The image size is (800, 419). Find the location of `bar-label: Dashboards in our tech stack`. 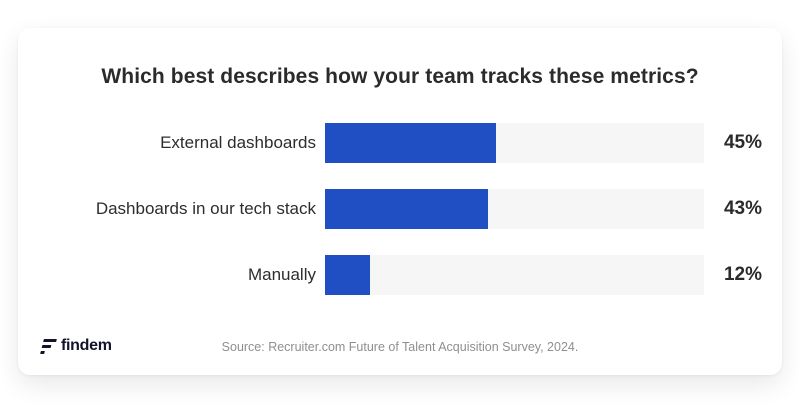

bar-label: Dashboards in our tech stack is located at coordinates (205, 208).